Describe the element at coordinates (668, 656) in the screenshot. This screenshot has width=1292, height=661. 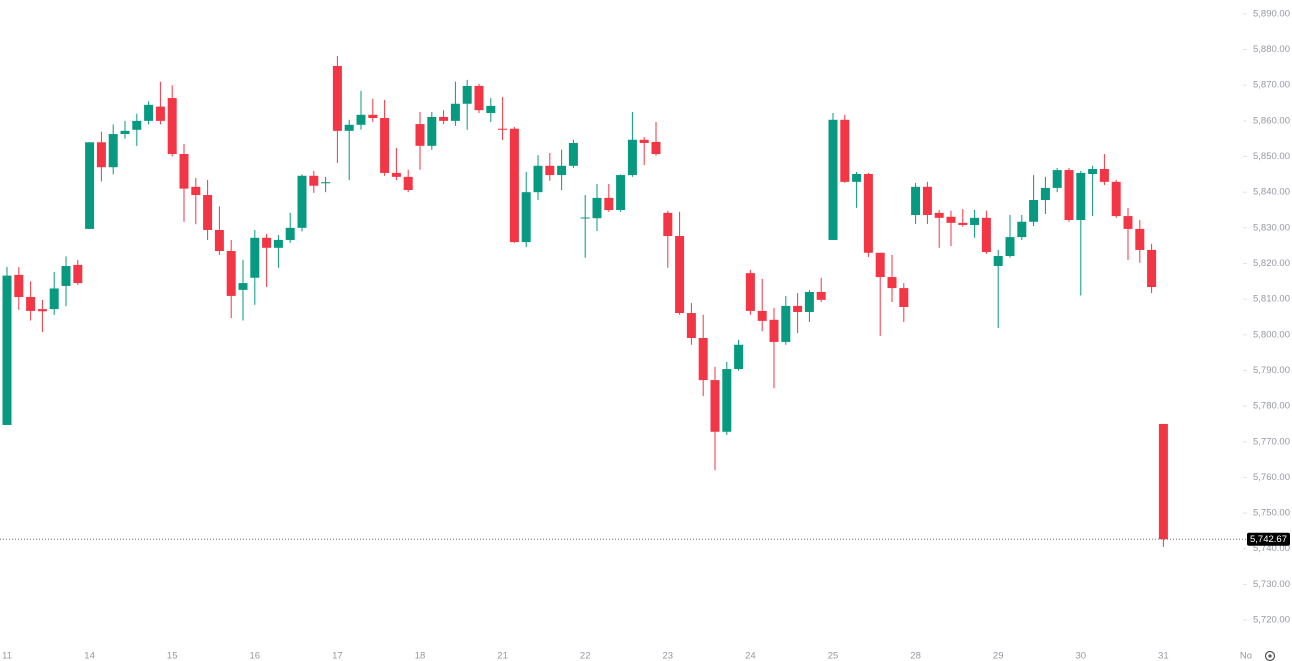
I see `x-tick-label: 23` at that location.